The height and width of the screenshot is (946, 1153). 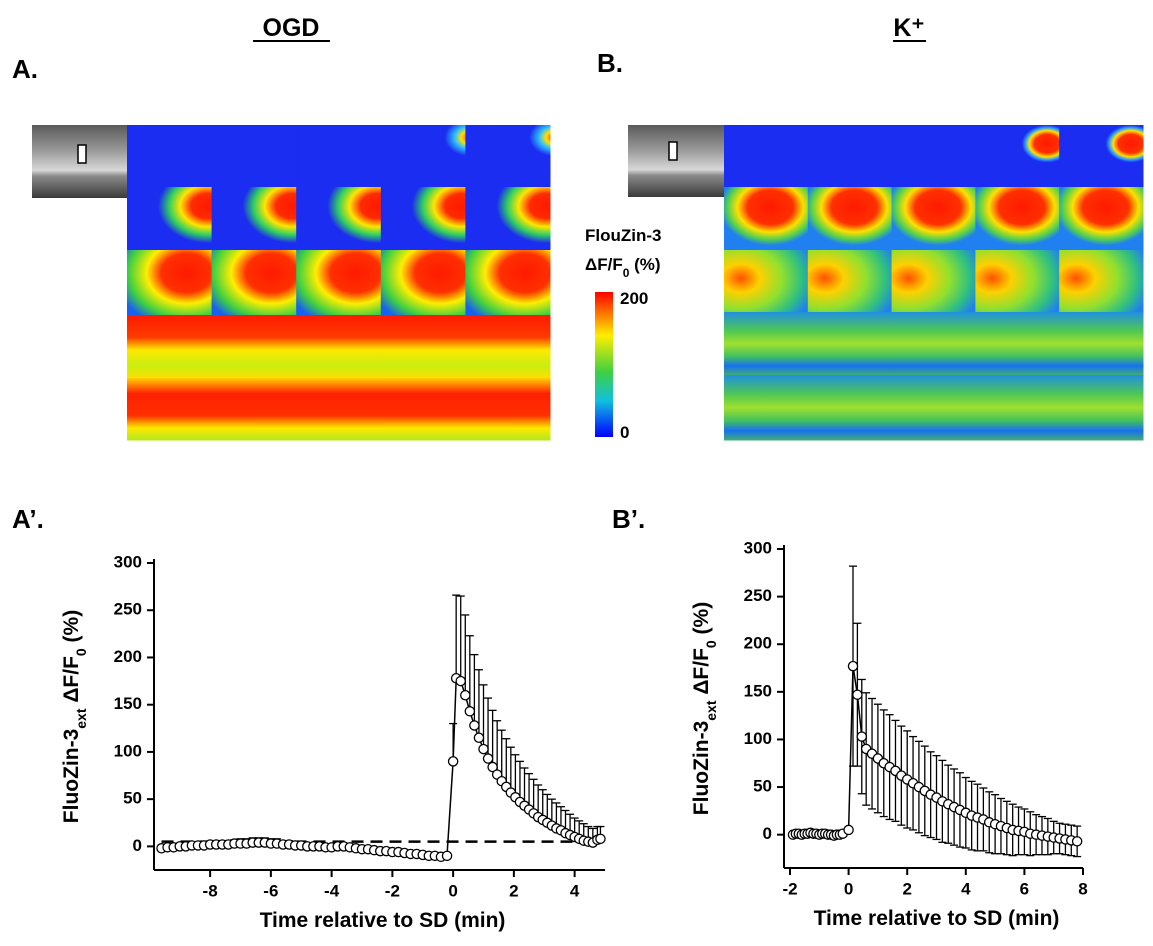 I want to click on colorbar, so click(x=604, y=364).